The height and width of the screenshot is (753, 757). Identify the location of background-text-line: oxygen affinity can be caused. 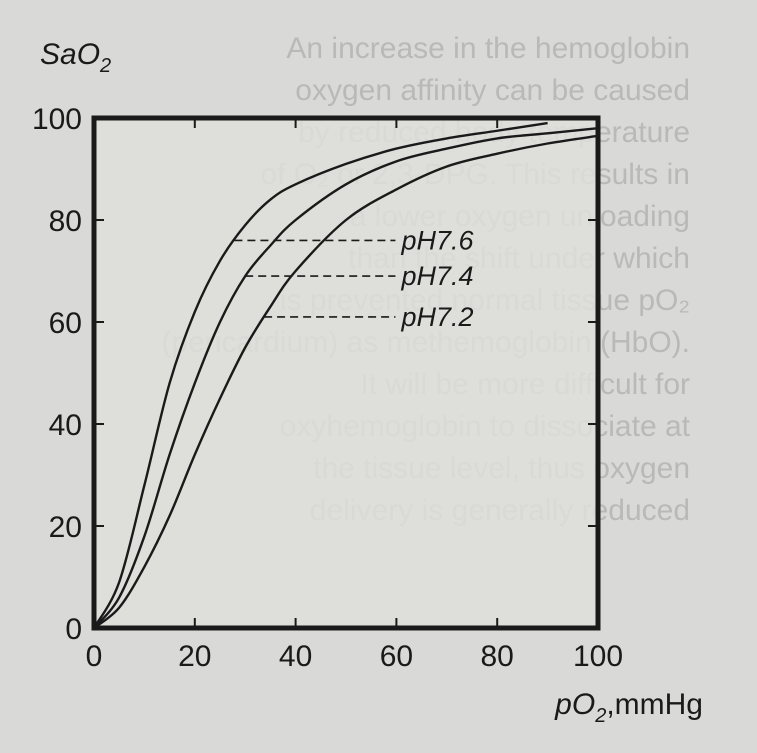
(492, 90).